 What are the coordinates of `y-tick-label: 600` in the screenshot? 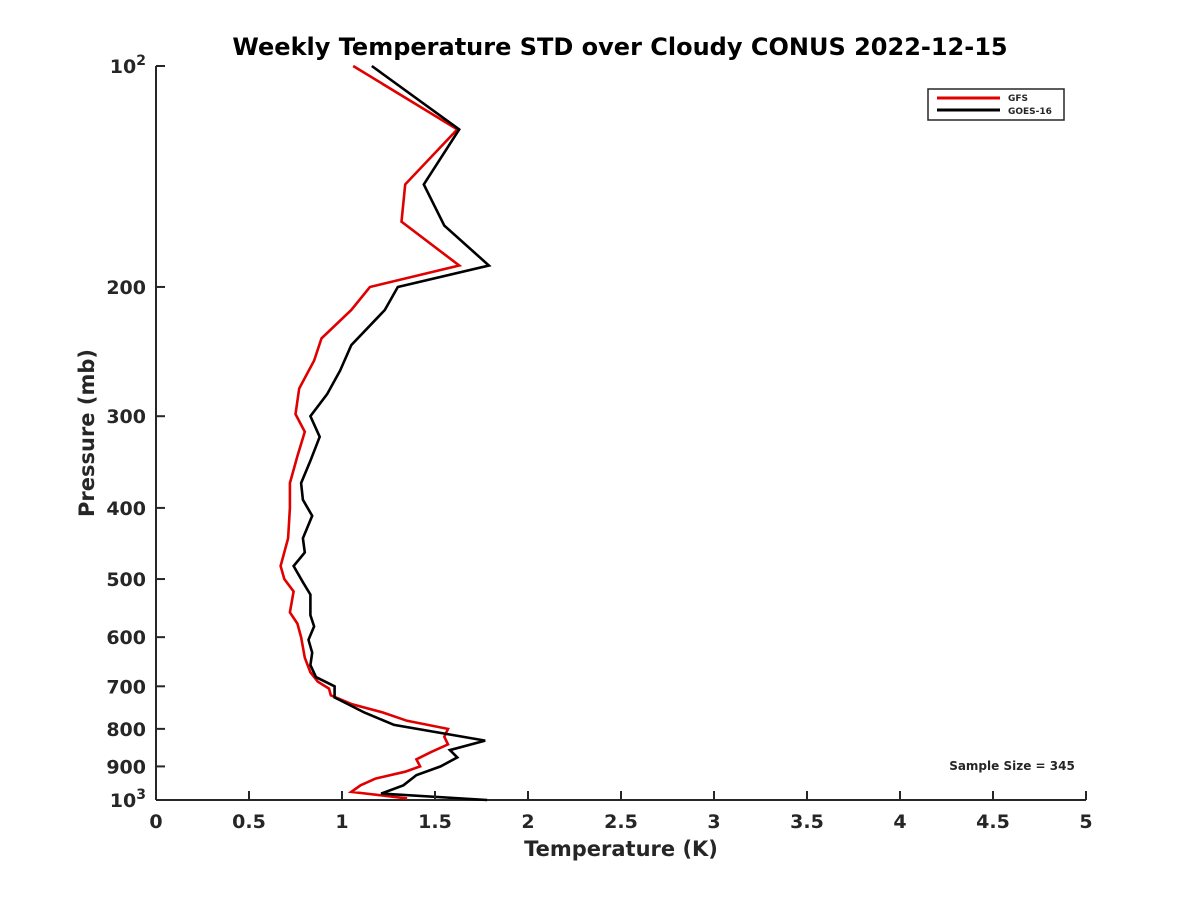 It's located at (126, 638).